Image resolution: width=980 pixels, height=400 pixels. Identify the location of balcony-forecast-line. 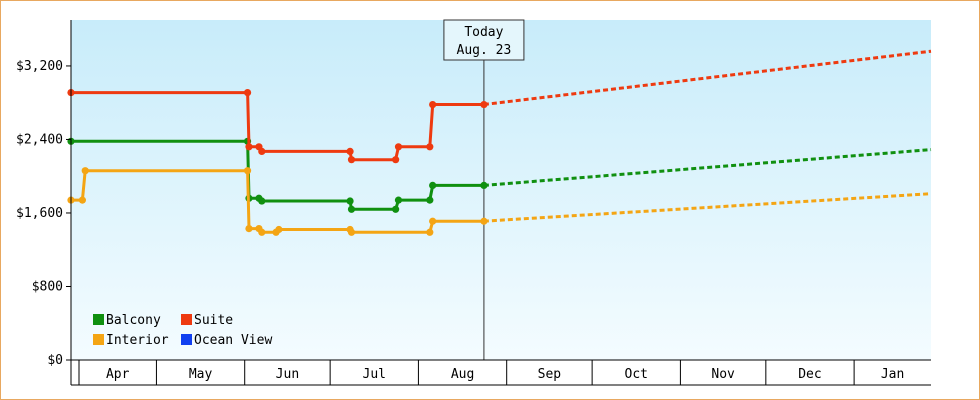
(707, 167).